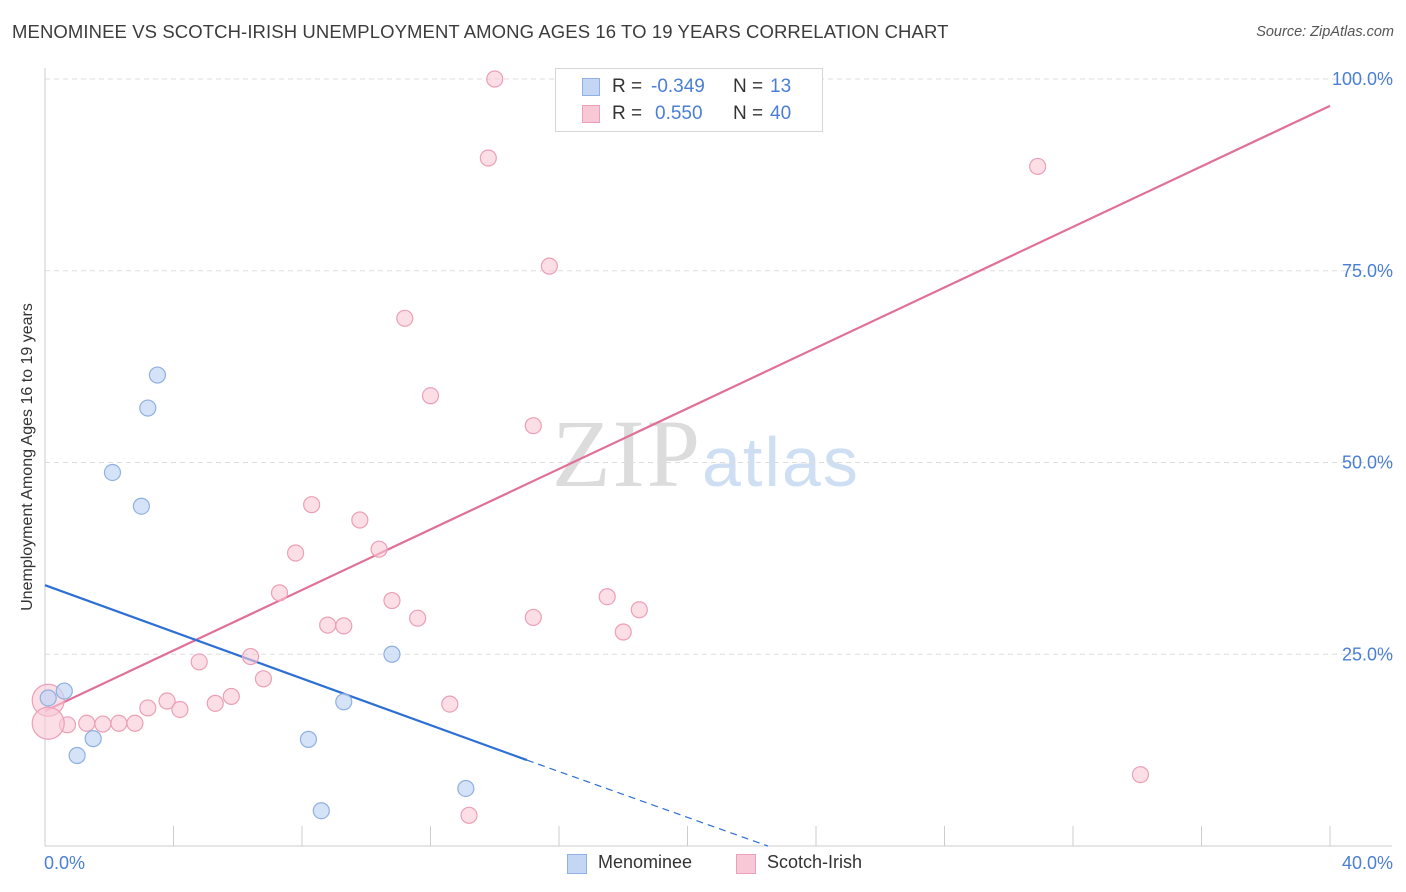  I want to click on menominee-trend-line, so click(286, 673).